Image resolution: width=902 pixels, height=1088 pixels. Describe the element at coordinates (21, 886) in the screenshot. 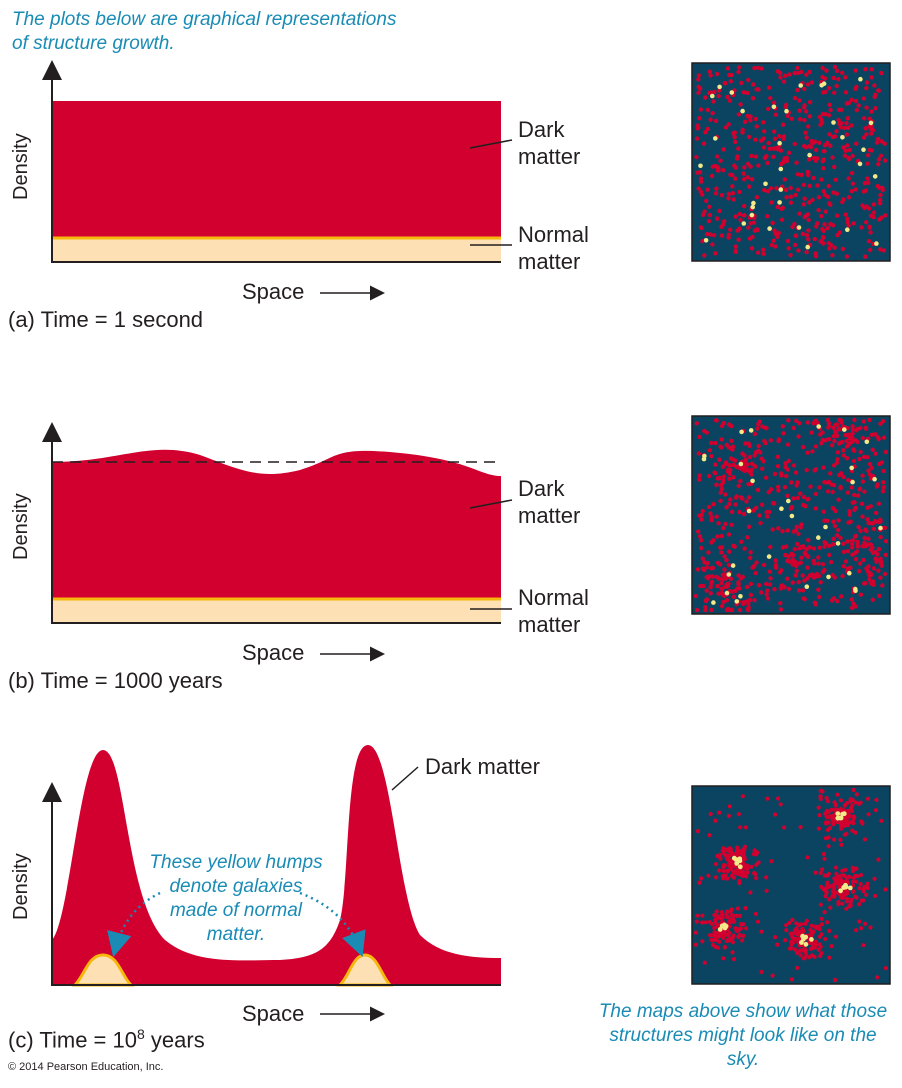

I see `y-axis-label: Density` at that location.